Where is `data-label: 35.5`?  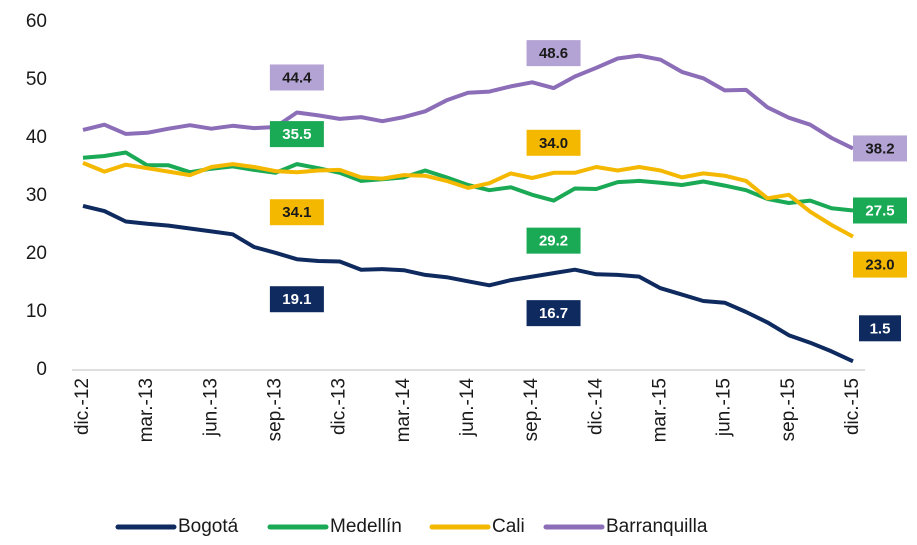 data-label: 35.5 is located at coordinates (296, 134).